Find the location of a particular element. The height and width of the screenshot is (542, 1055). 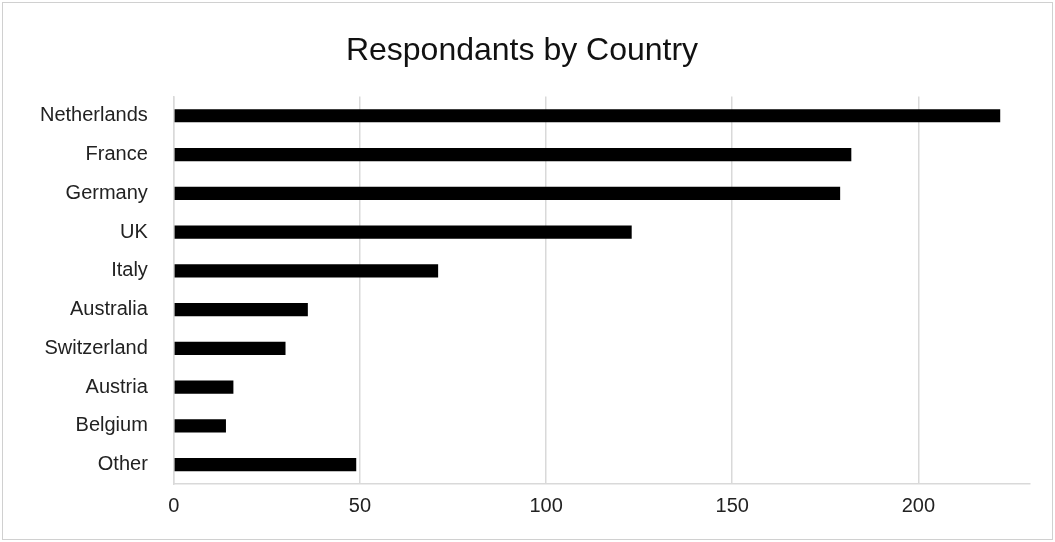

y-tick-label: Italy is located at coordinates (129, 269).